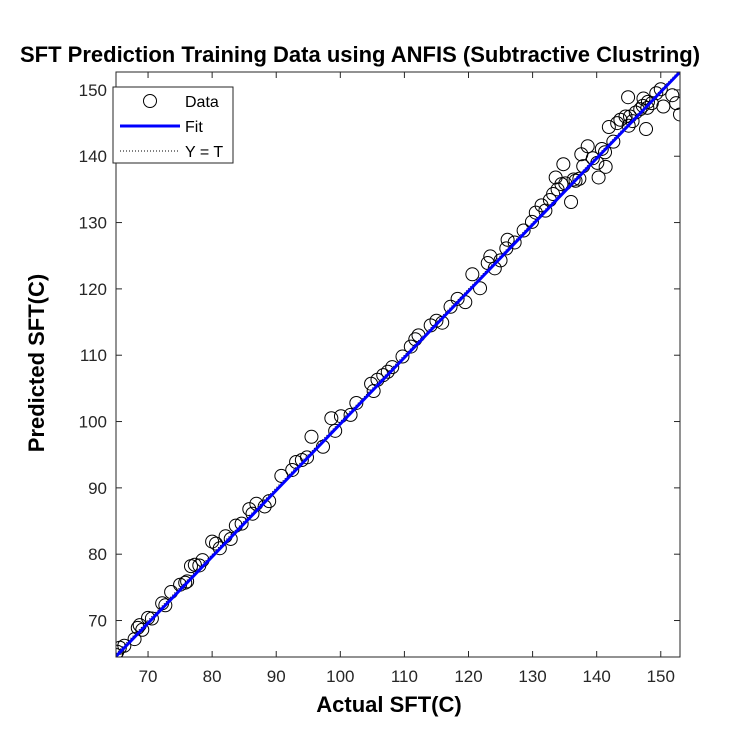 This screenshot has height=755, width=750. What do you see at coordinates (97, 621) in the screenshot?
I see `y-tick-label: 70` at bounding box center [97, 621].